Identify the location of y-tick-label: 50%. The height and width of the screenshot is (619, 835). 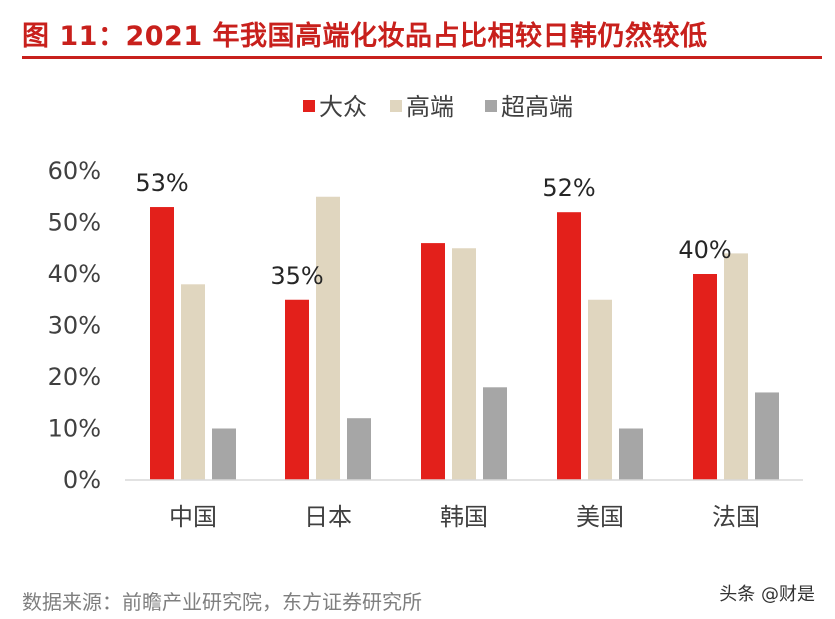
(74, 223).